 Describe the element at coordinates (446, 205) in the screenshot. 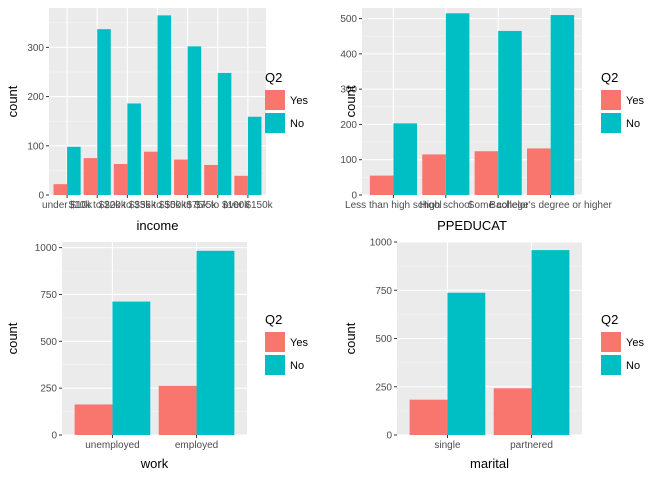

I see `x-tick-label: High school` at that location.